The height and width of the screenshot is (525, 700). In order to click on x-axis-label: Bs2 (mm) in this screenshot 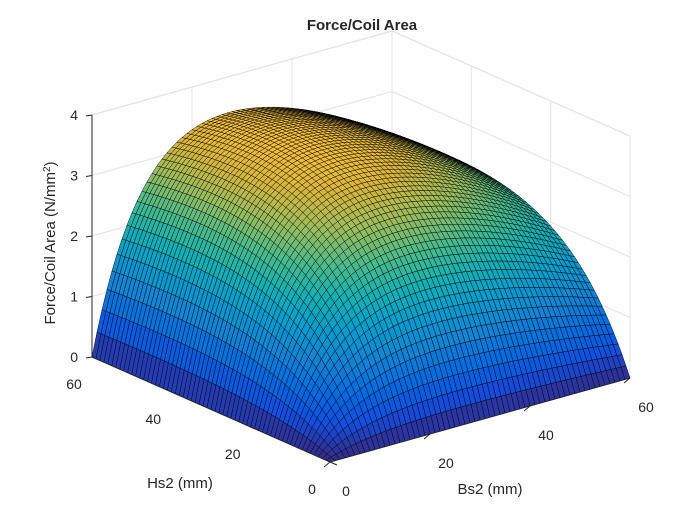, I will do `click(490, 489)`.